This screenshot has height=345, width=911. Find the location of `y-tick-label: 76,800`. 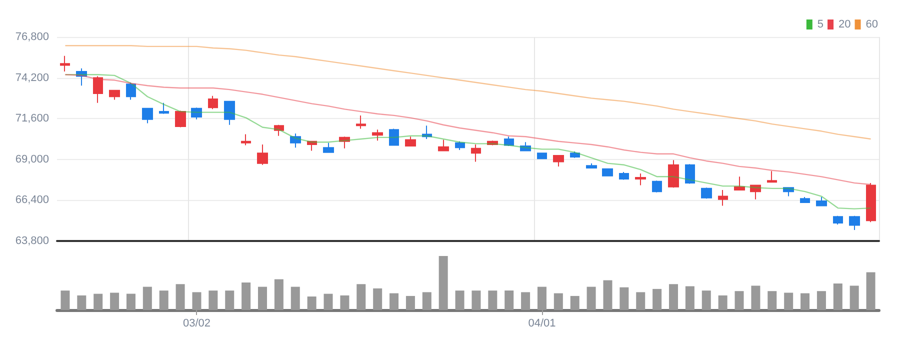

y-tick-label: 76,800 is located at coordinates (32, 37).